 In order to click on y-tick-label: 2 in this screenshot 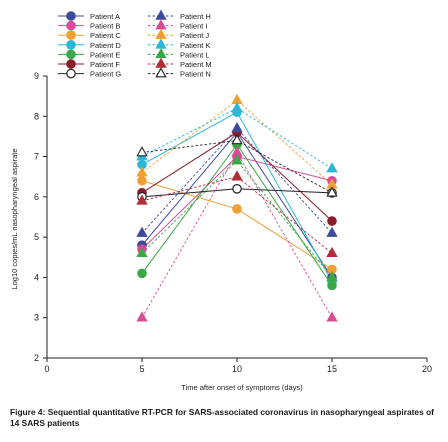, I will do `click(36, 358)`.